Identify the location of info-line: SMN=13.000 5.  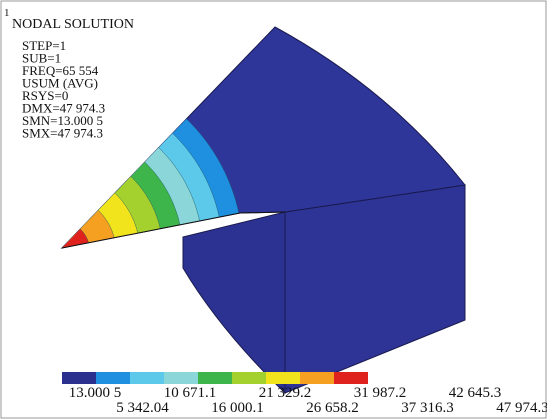
(62, 120).